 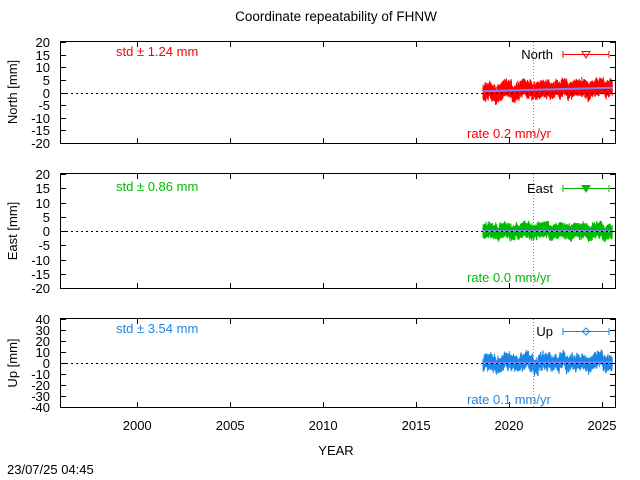 I want to click on east-ytick-label: -10, so click(x=40, y=260).